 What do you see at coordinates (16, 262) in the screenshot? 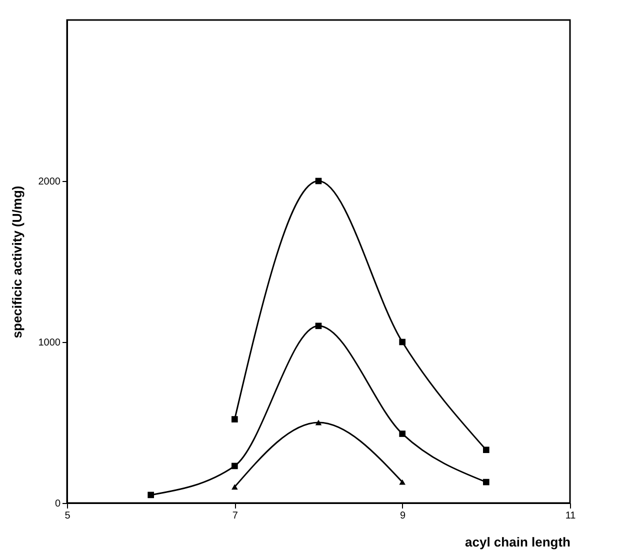
I see `y-axis-title: specificic activity (U/mg)` at bounding box center [16, 262].